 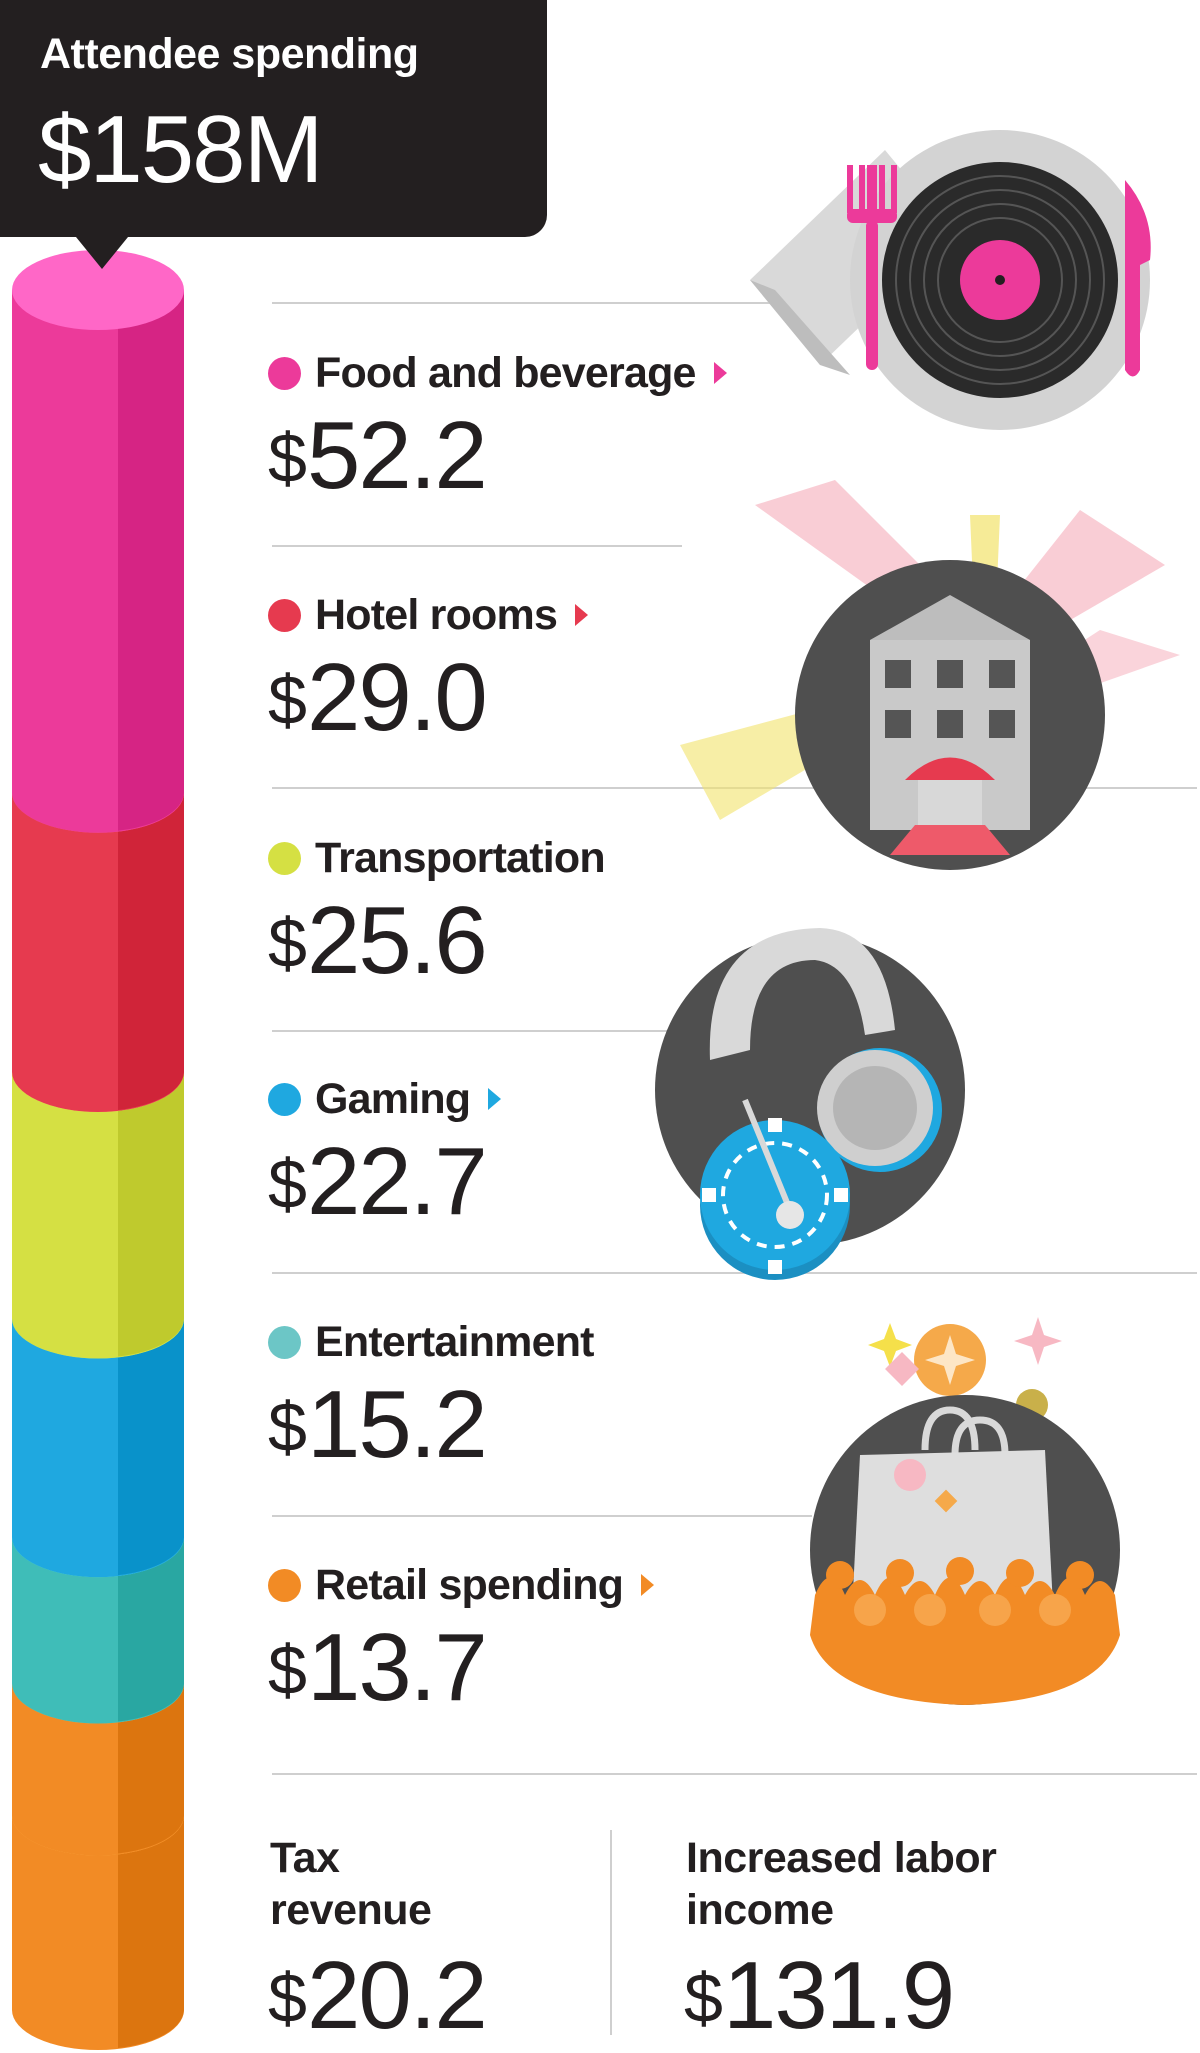 What do you see at coordinates (841, 1884) in the screenshot?
I see `labor-income-label: Increased labor income` at bounding box center [841, 1884].